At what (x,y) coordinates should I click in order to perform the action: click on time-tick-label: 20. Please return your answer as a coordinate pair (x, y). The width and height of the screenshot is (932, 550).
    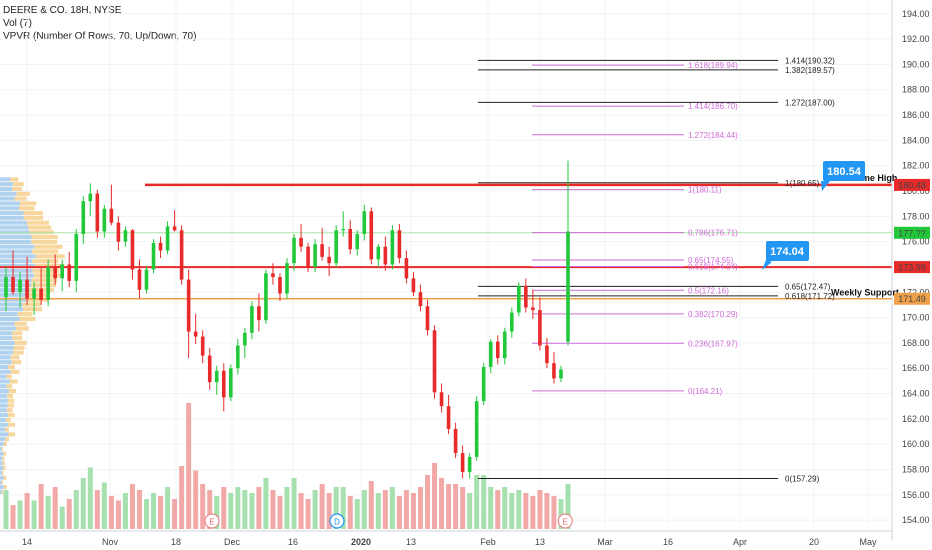
    Looking at the image, I should click on (814, 542).